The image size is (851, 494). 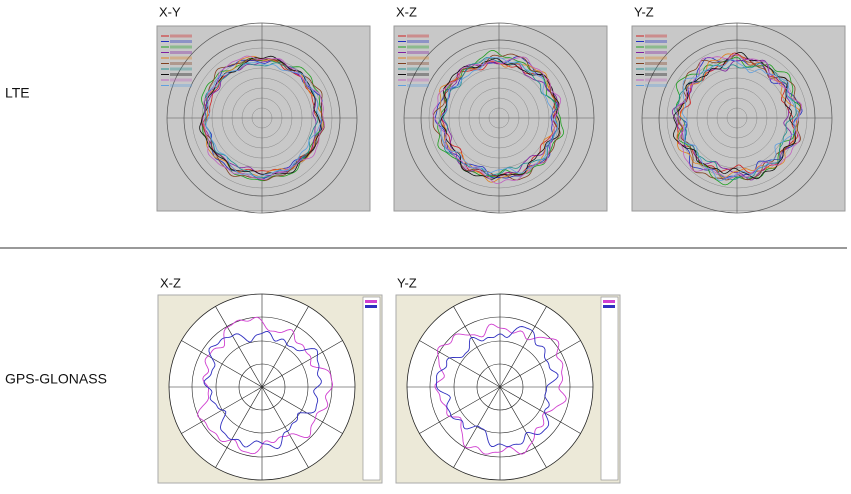 What do you see at coordinates (170, 11) in the screenshot?
I see `plot-title: X-Y` at bounding box center [170, 11].